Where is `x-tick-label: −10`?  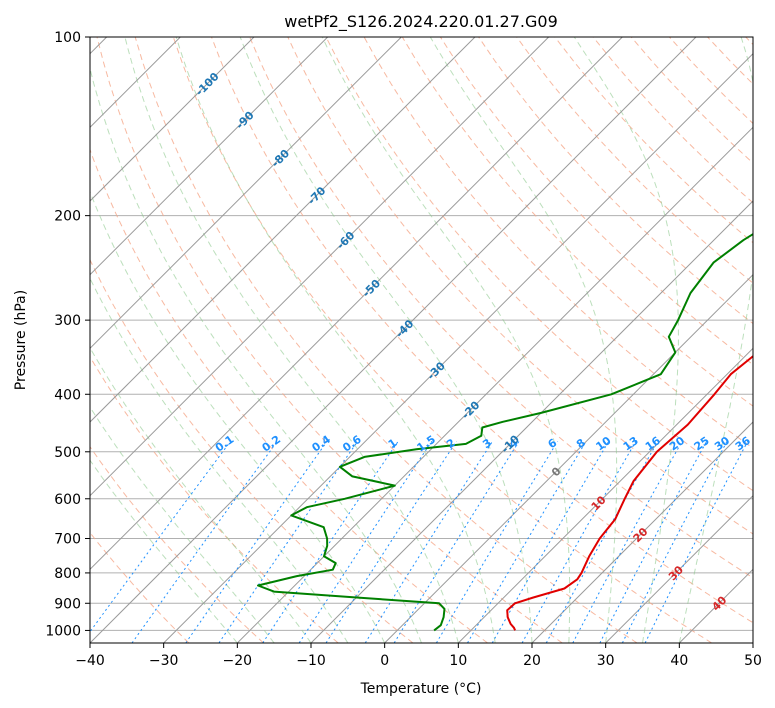
x-tick-label: −10 is located at coordinates (311, 661).